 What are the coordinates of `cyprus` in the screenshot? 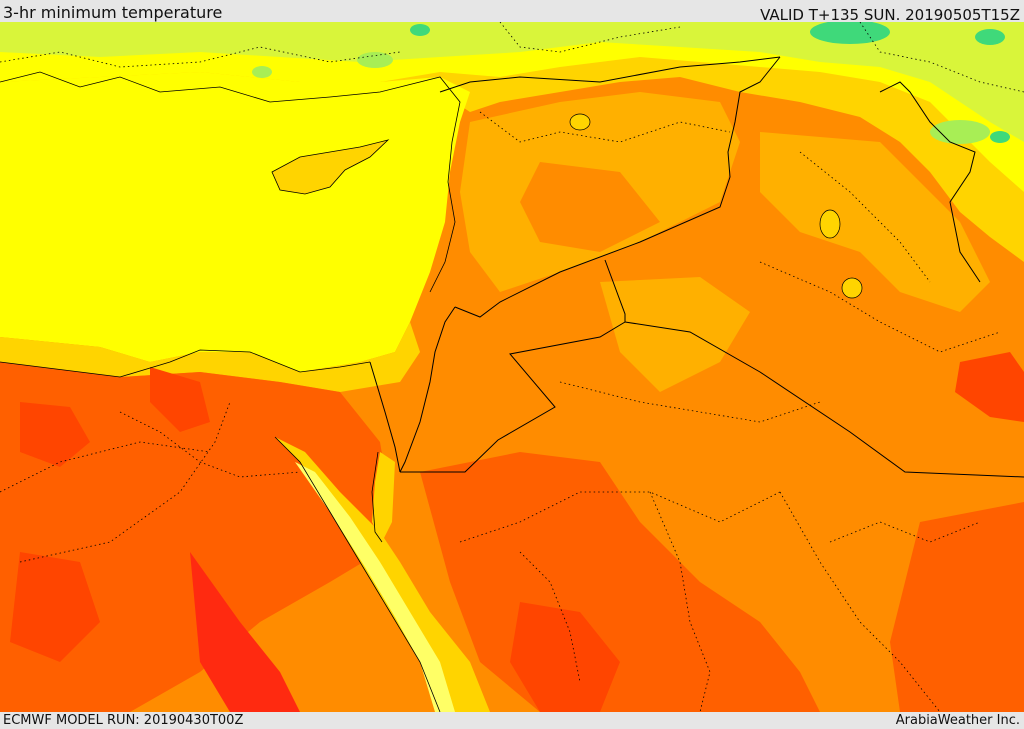 It's located at (330, 167).